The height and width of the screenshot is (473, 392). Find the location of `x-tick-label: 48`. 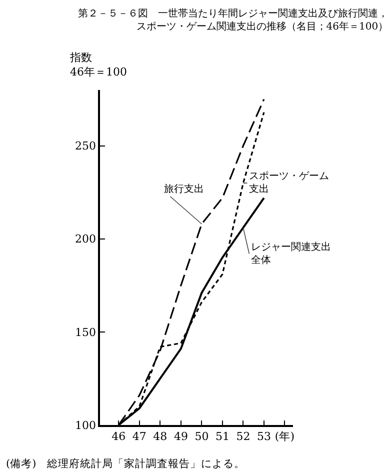

x-tick-label: 48 is located at coordinates (160, 436).